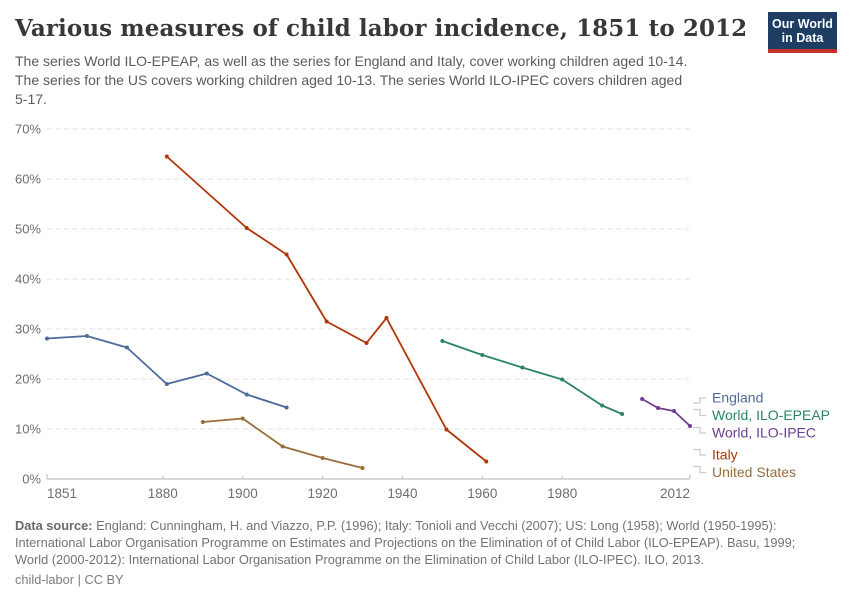  Describe the element at coordinates (28, 279) in the screenshot. I see `y-tick-label: 40%` at that location.